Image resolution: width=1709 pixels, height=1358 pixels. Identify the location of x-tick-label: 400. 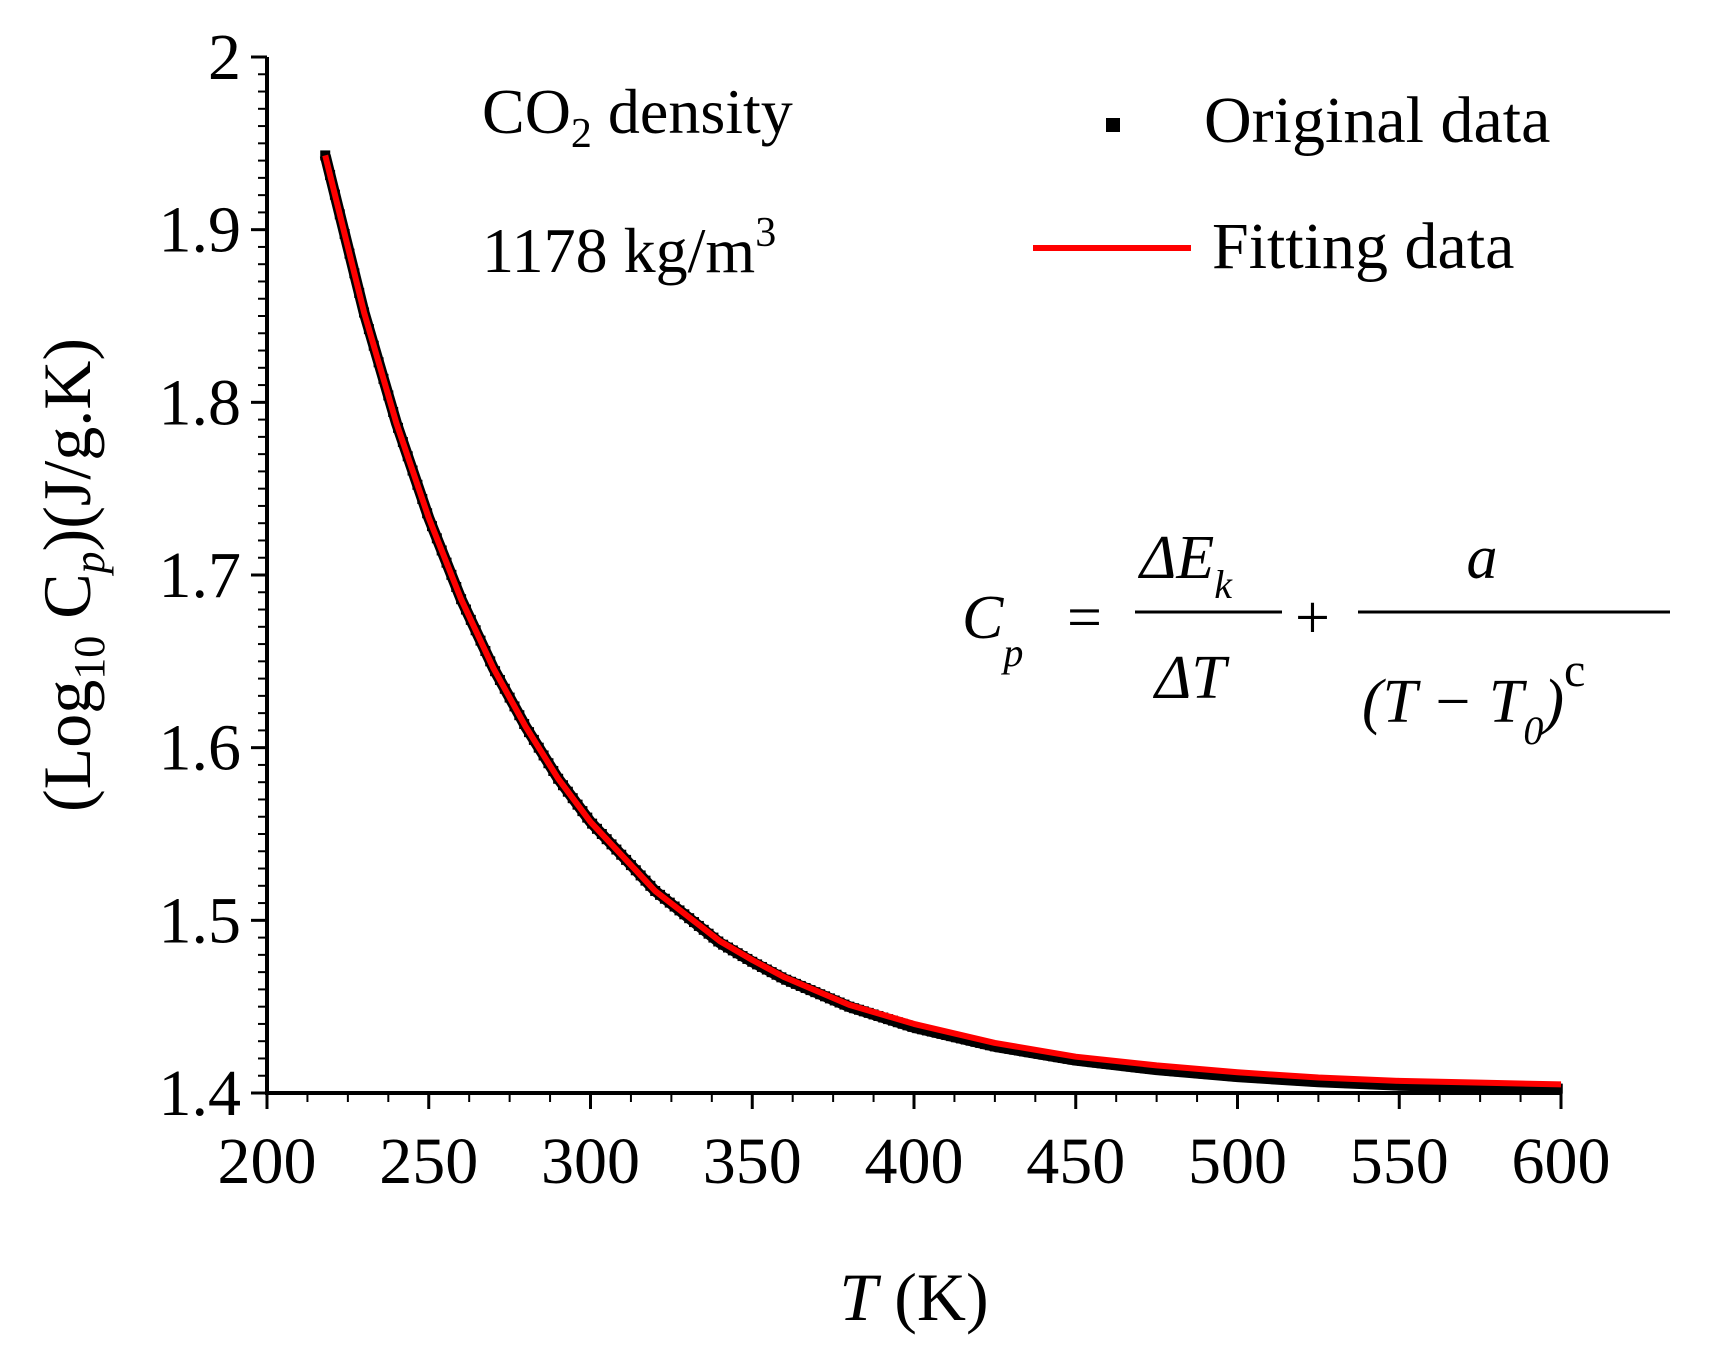
(914, 1161).